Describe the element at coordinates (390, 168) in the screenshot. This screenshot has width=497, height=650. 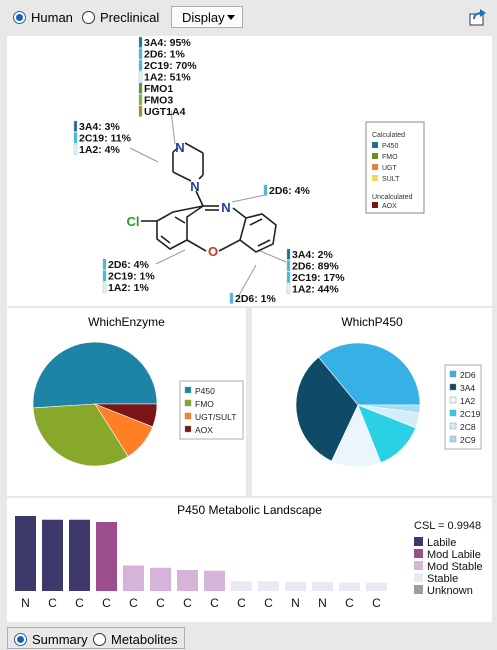
I see `legend-item-label: UGT` at that location.